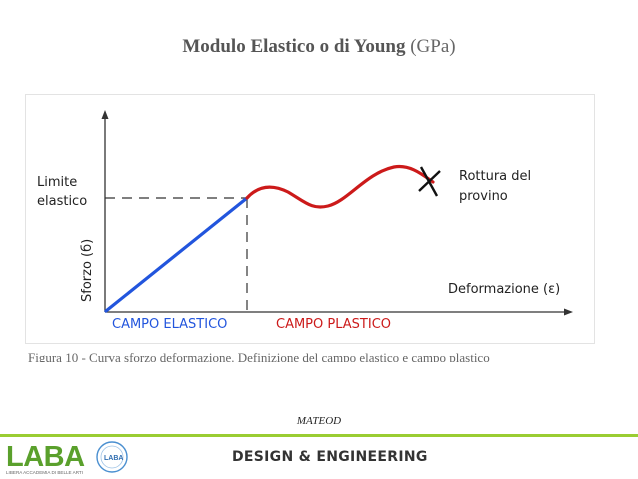  Describe the element at coordinates (44, 472) in the screenshot. I see `logo-subtitle: LIBERA ACCADEMIA DI BELLE ARTI` at that location.